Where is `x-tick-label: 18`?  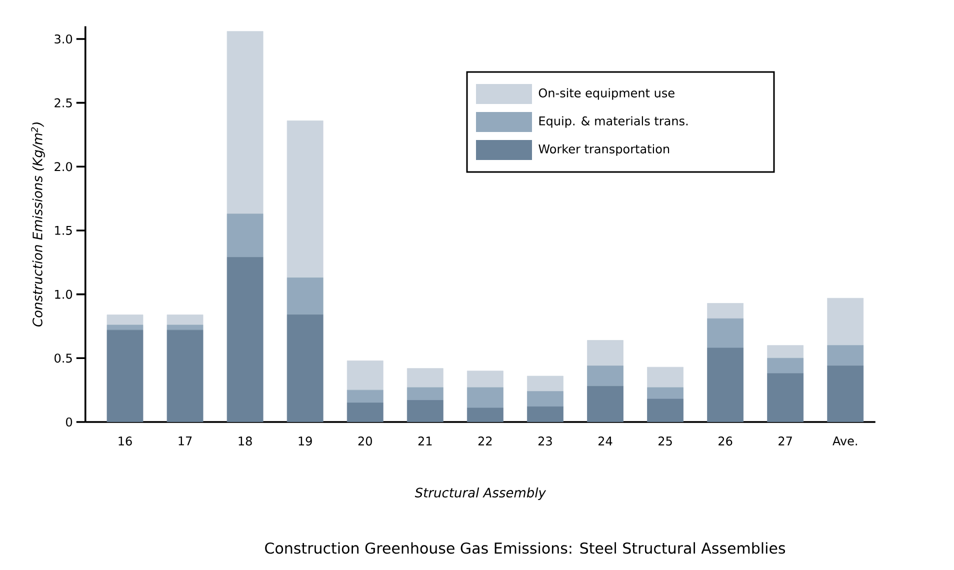 x-tick-label: 18 is located at coordinates (245, 441).